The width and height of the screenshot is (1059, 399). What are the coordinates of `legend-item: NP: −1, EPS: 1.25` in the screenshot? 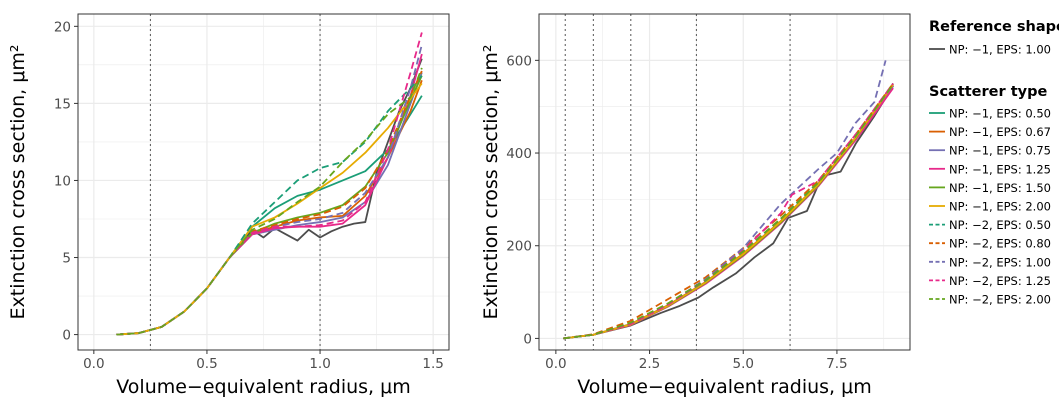 It's located at (990, 169).